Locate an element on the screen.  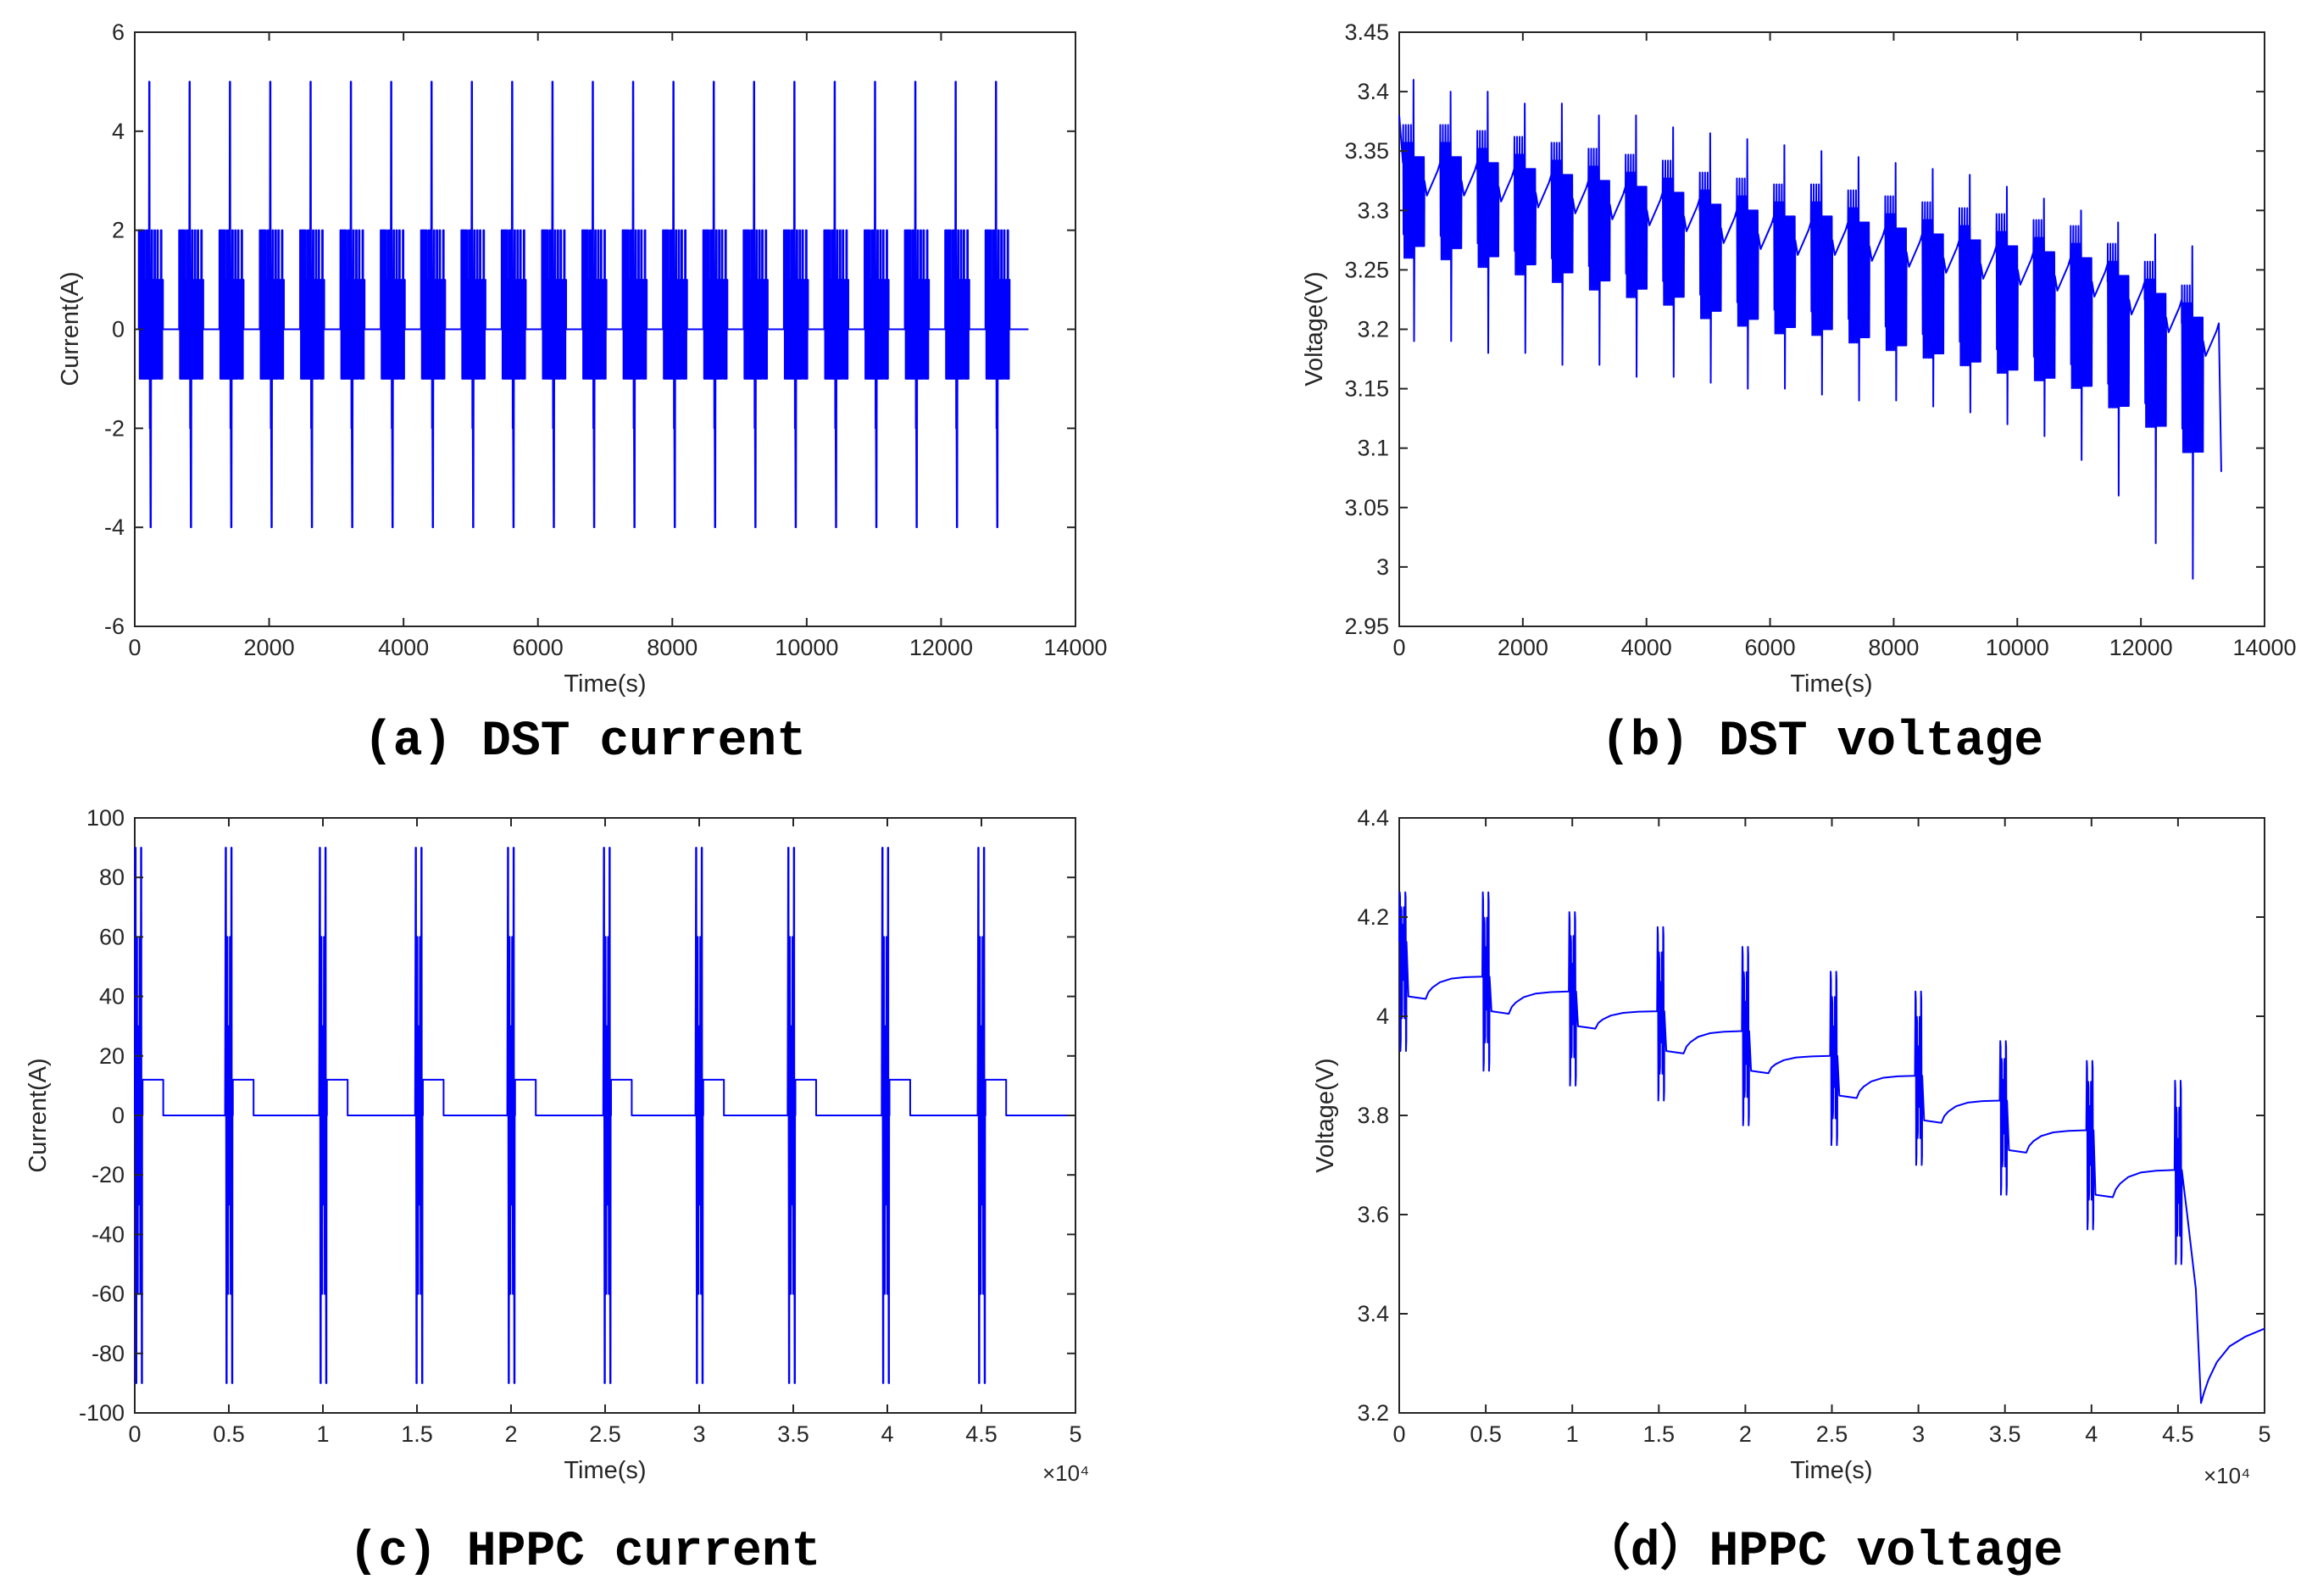
caption-d: （d）HPPC voltage is located at coordinates (1822, 1550).